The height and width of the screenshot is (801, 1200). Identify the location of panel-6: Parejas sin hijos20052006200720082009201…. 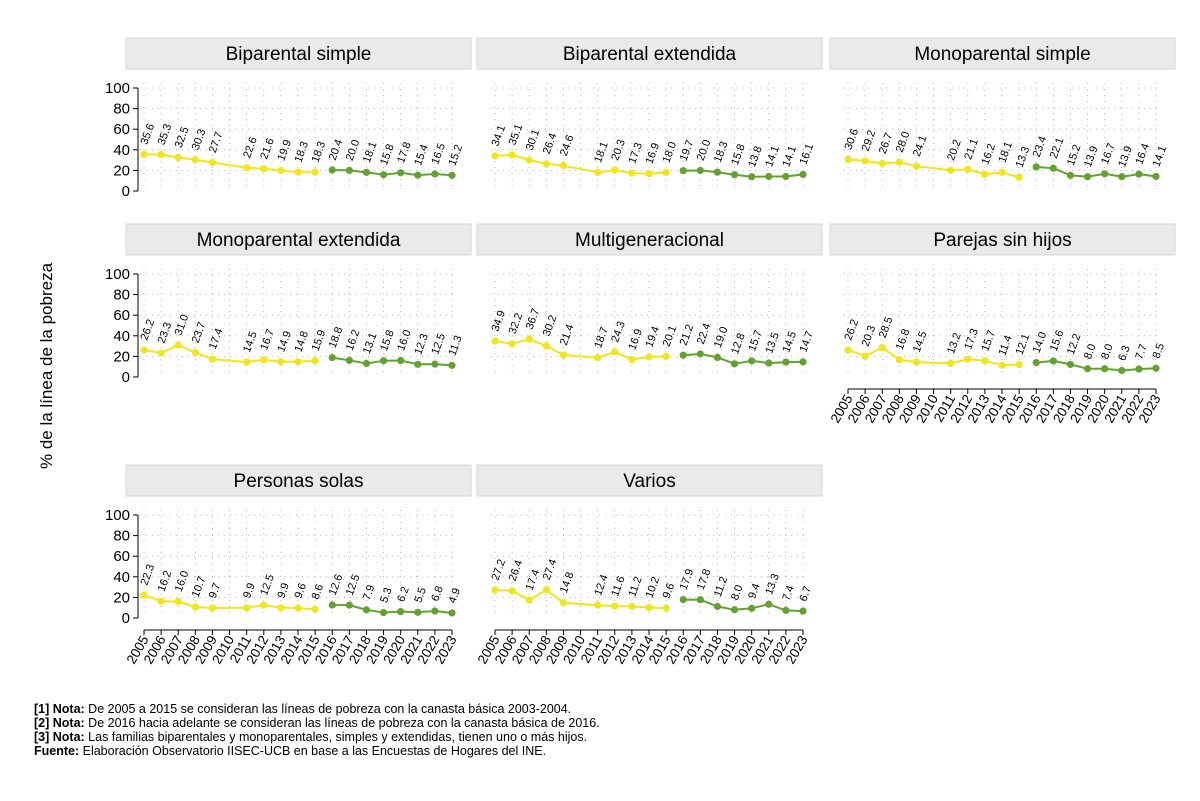
(1002, 324).